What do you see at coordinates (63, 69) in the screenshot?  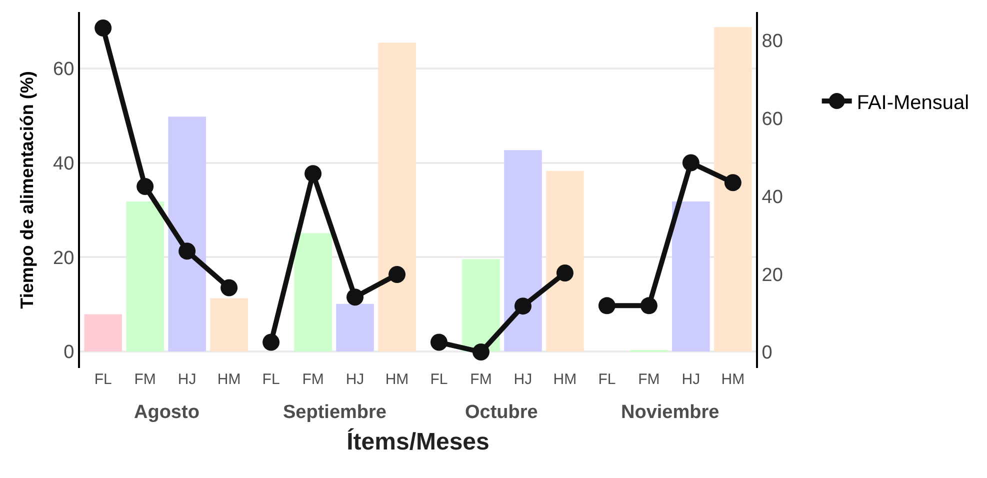 I see `y-tick-label: 60` at bounding box center [63, 69].